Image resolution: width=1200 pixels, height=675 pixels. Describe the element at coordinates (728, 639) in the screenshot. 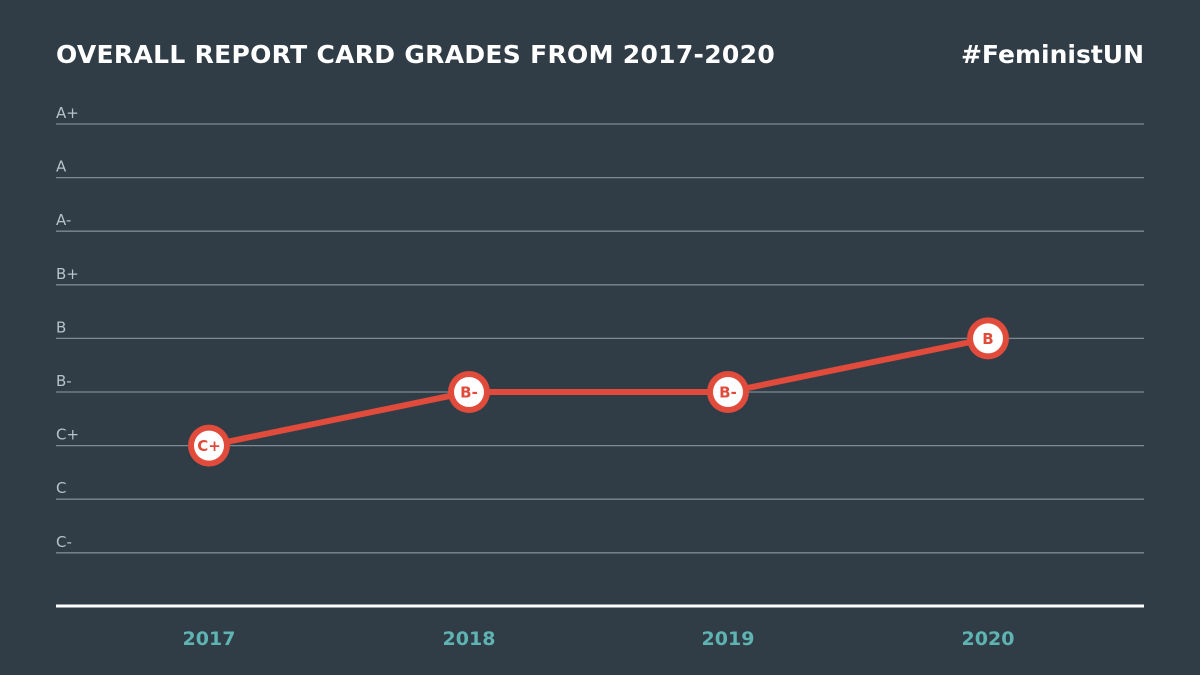

I see `x-tick-label: 2019` at that location.